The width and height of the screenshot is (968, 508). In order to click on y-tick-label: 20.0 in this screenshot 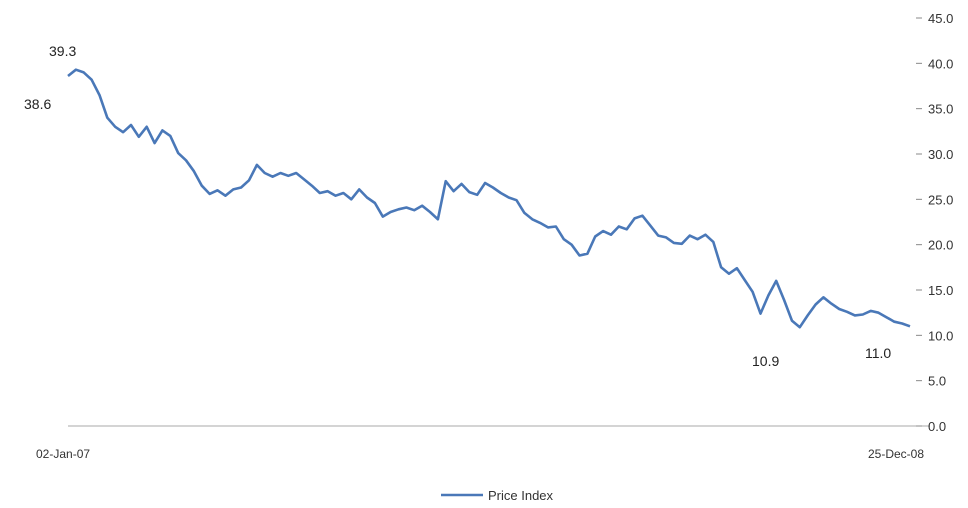, I will do `click(940, 245)`.